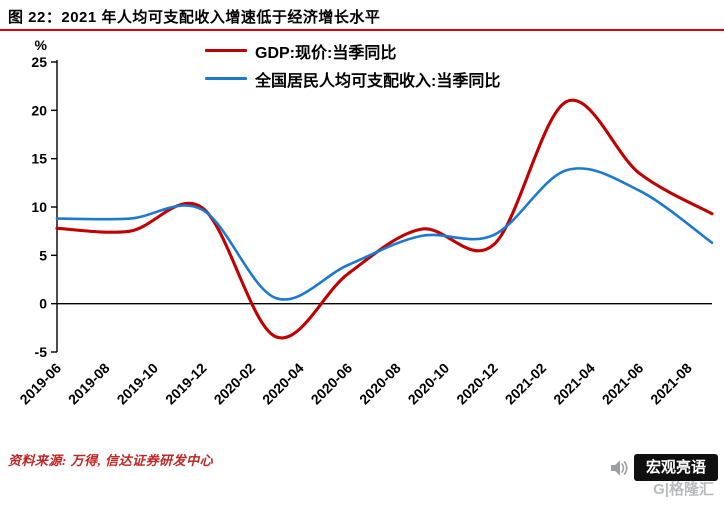  Describe the element at coordinates (40, 384) in the screenshot. I see `x-tick-label: 2019-06` at that location.